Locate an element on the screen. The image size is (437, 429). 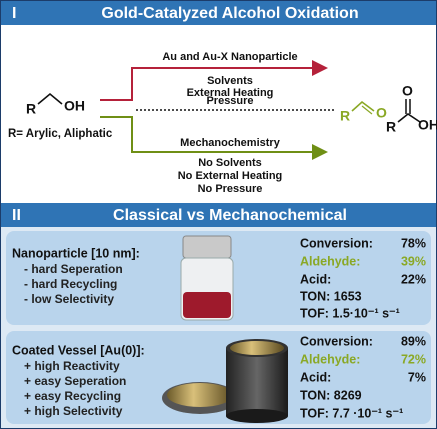
condition: External Heating is located at coordinates (230, 93).